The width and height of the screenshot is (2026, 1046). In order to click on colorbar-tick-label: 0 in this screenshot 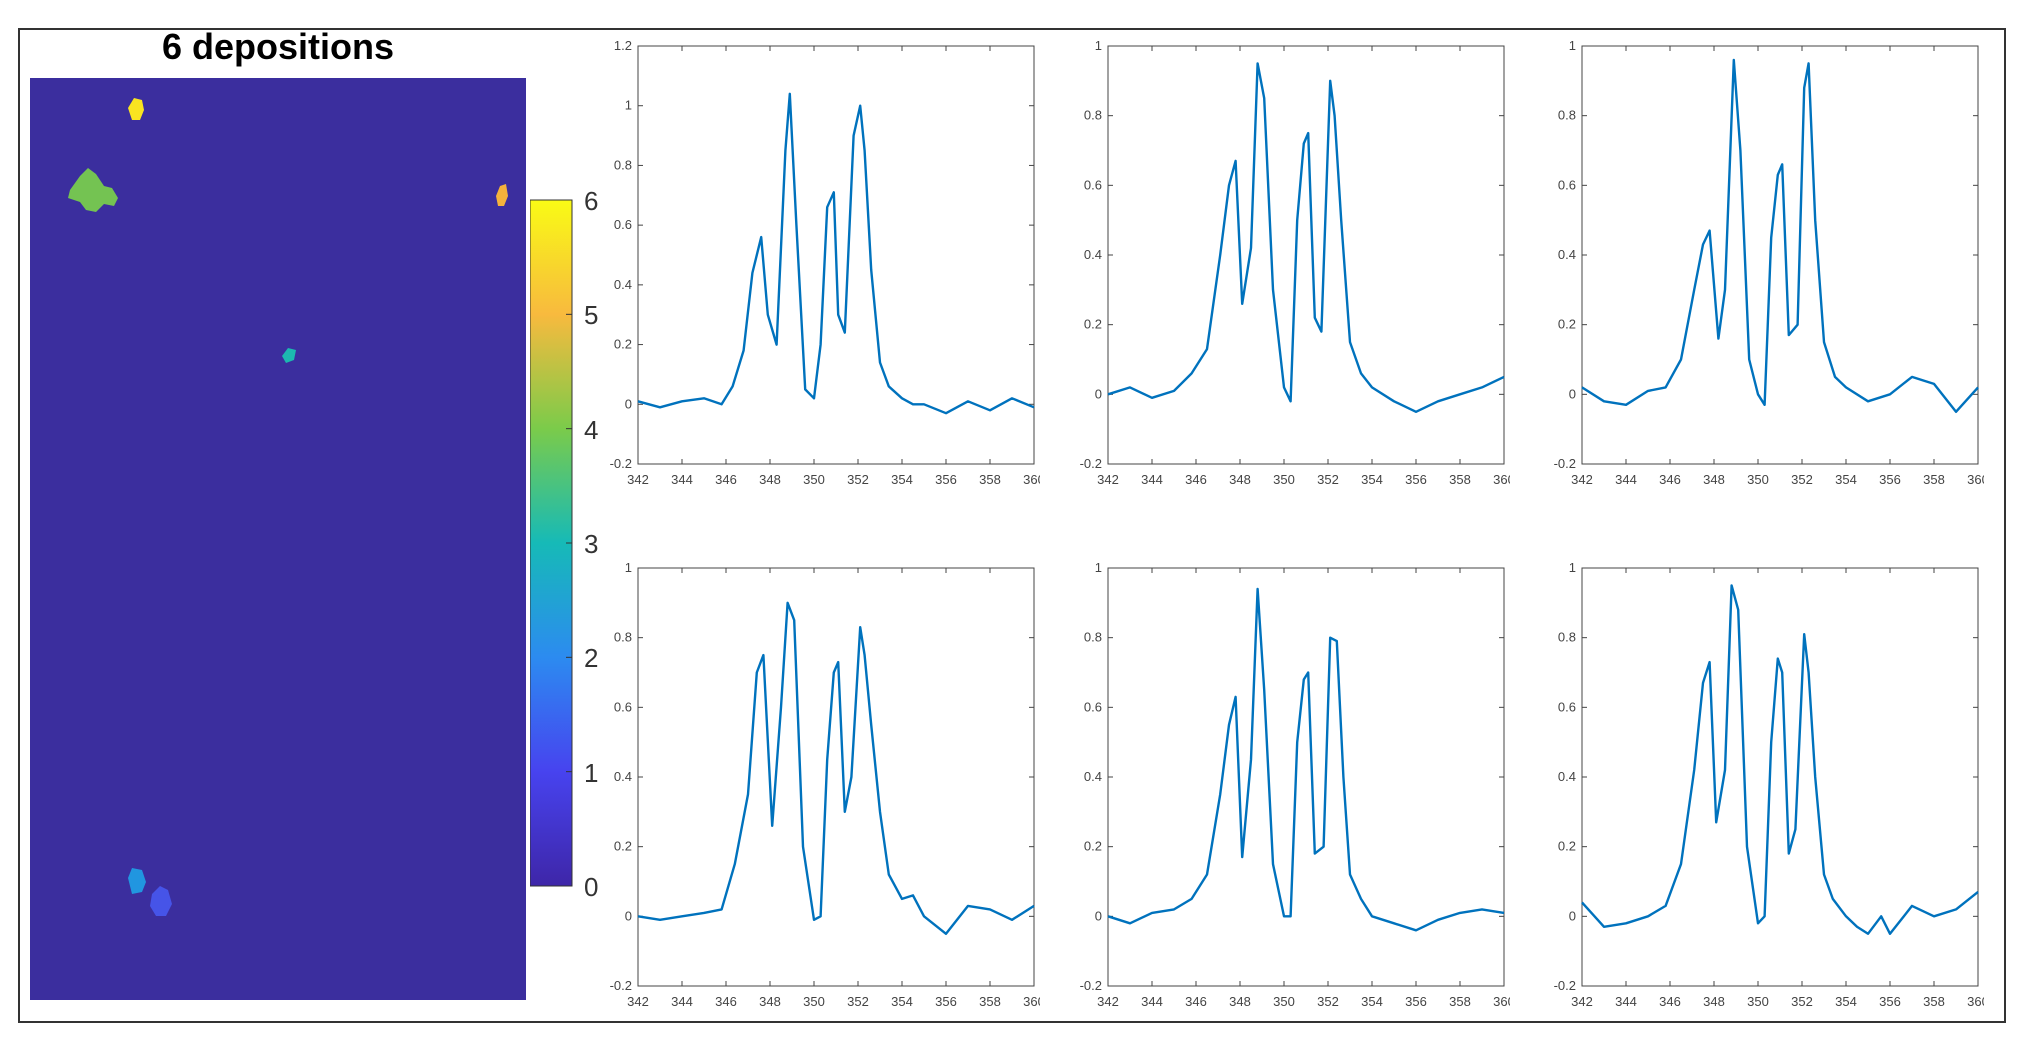, I will do `click(591, 887)`.